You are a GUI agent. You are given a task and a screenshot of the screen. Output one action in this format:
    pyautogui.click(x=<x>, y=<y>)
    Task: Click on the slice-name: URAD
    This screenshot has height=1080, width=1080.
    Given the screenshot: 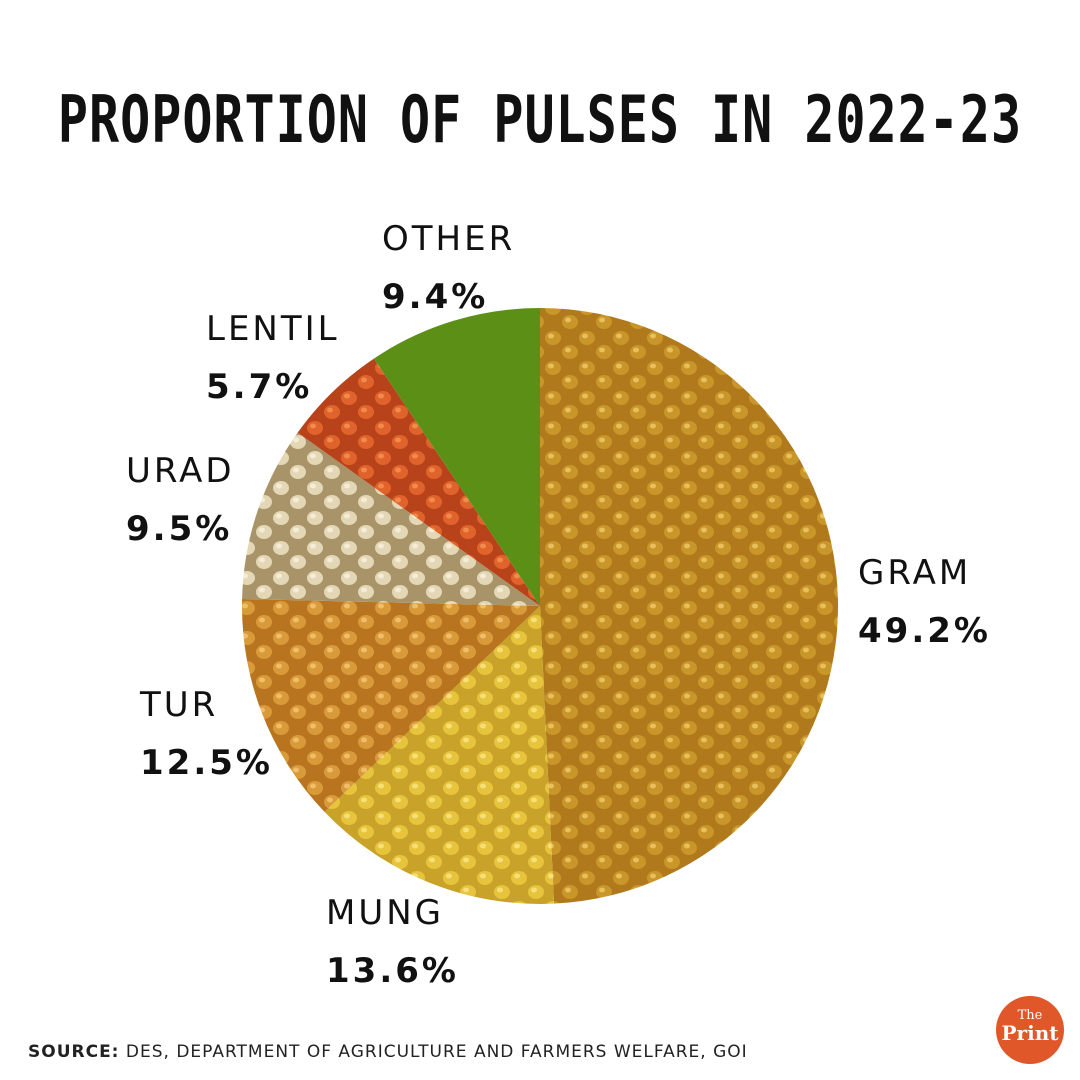 What is the action you would take?
    pyautogui.click(x=180, y=471)
    